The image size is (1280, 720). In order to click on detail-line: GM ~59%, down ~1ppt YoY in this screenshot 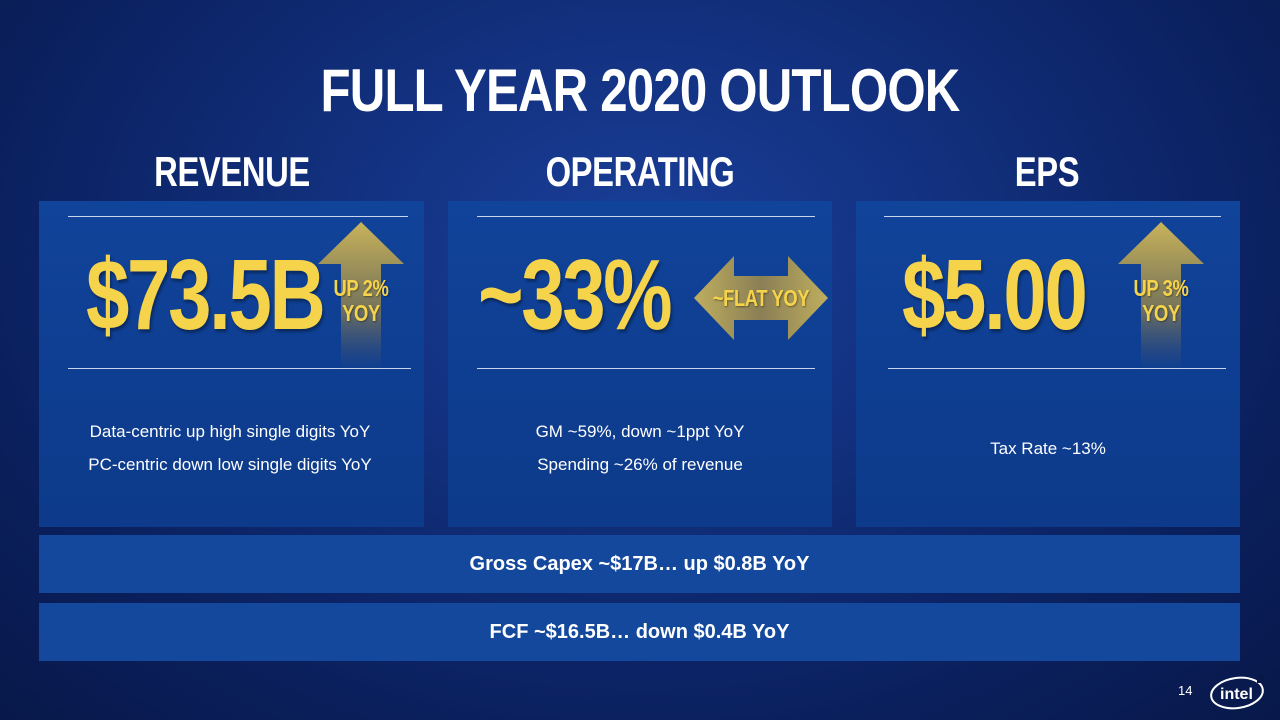, I will do `click(640, 431)`.